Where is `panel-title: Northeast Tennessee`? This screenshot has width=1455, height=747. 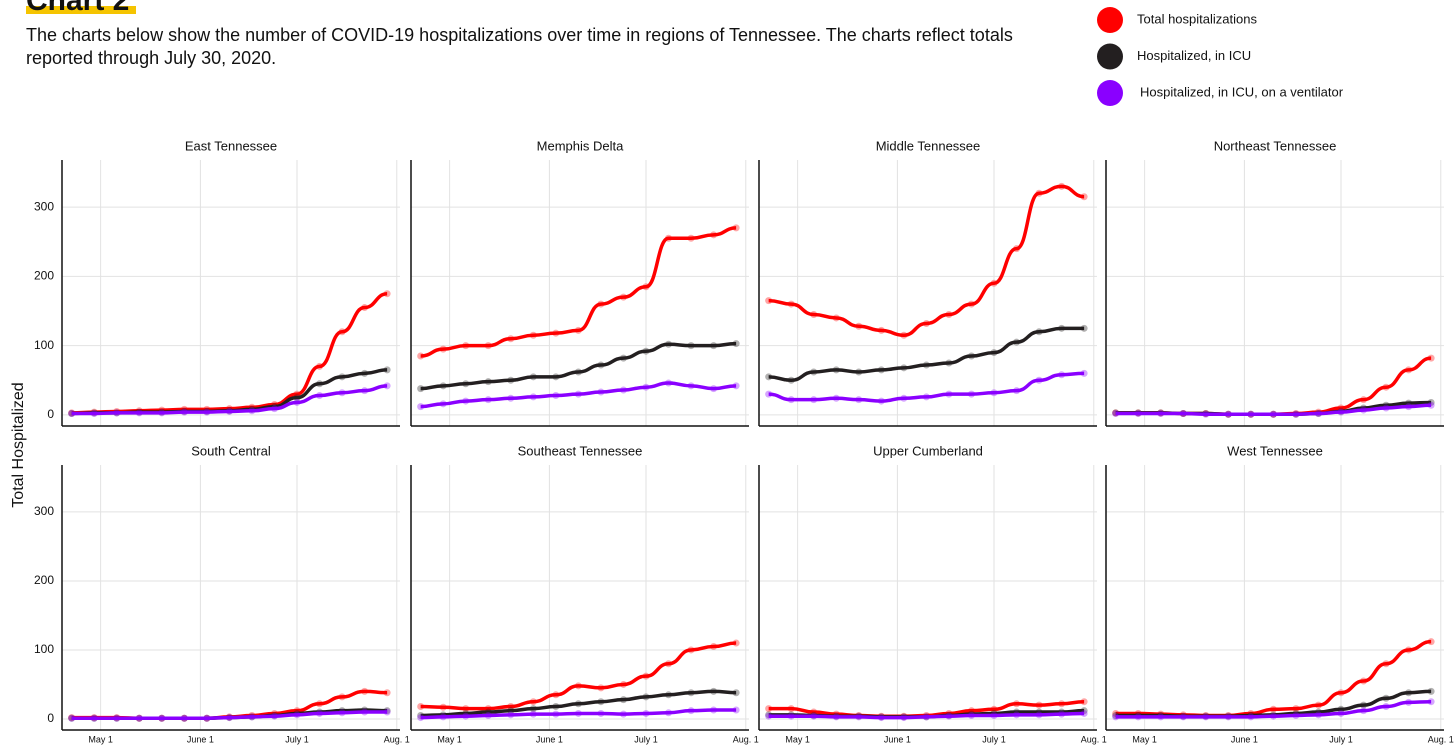 panel-title: Northeast Tennessee is located at coordinates (1275, 145).